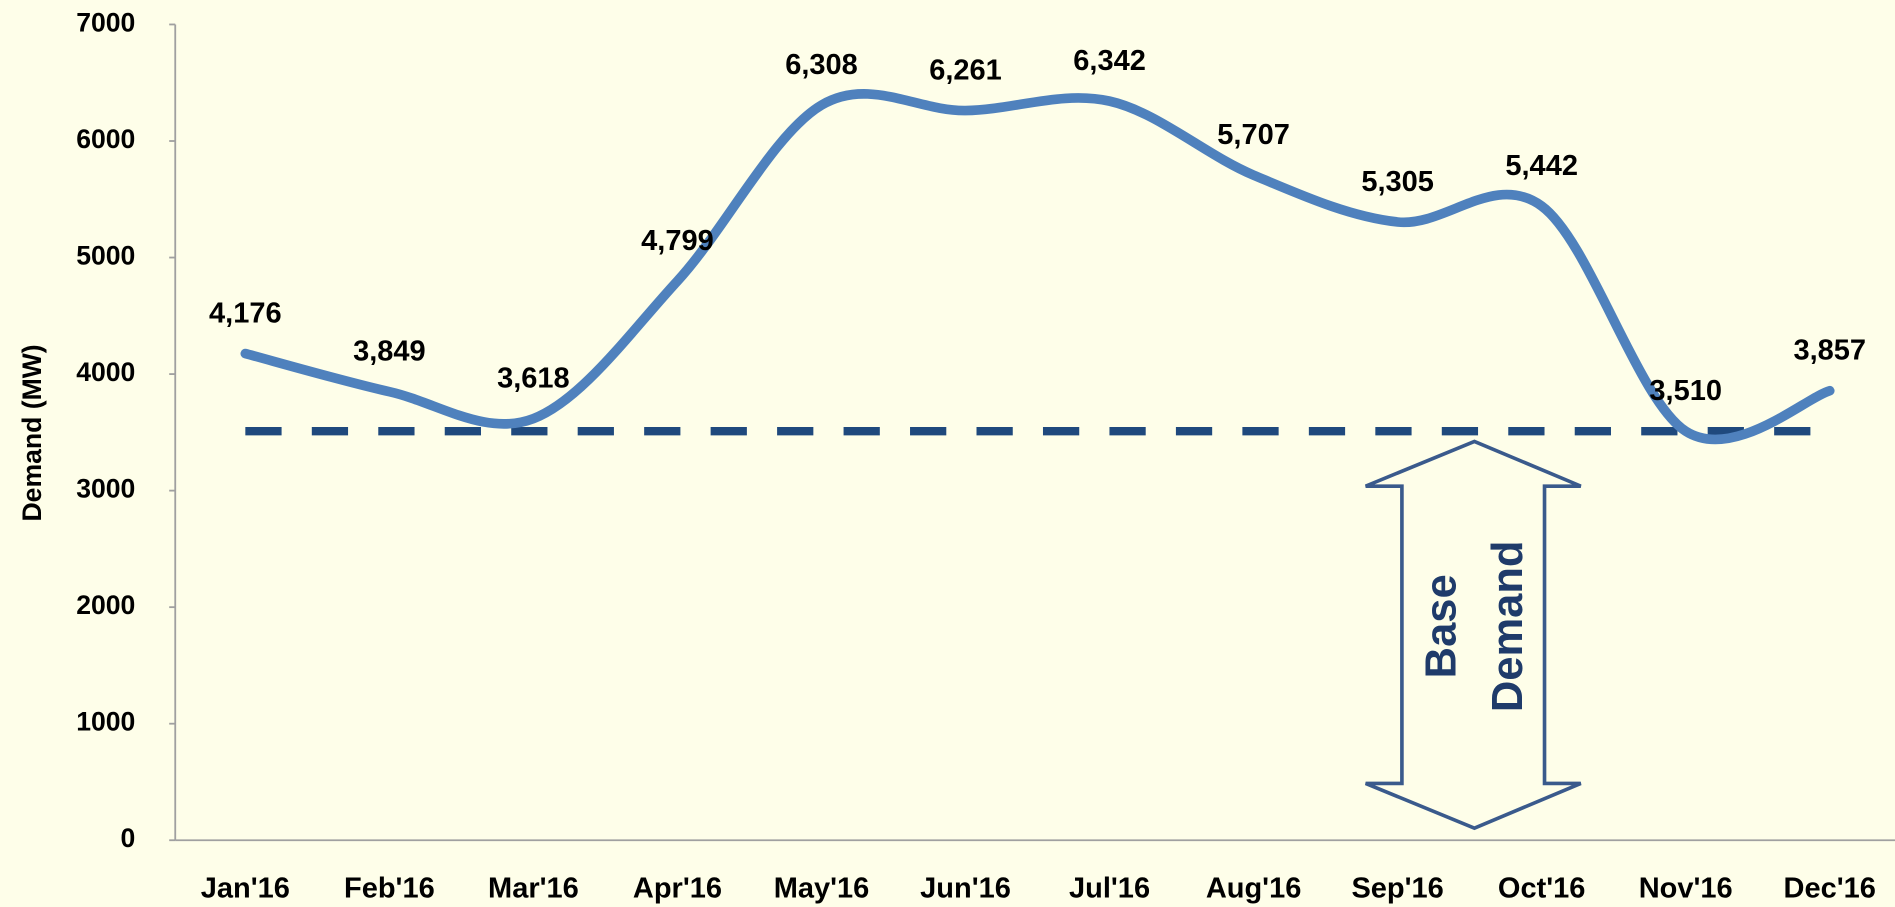 The image size is (1895, 907). What do you see at coordinates (245, 888) in the screenshot?
I see `x-tick-label: Jan'16` at bounding box center [245, 888].